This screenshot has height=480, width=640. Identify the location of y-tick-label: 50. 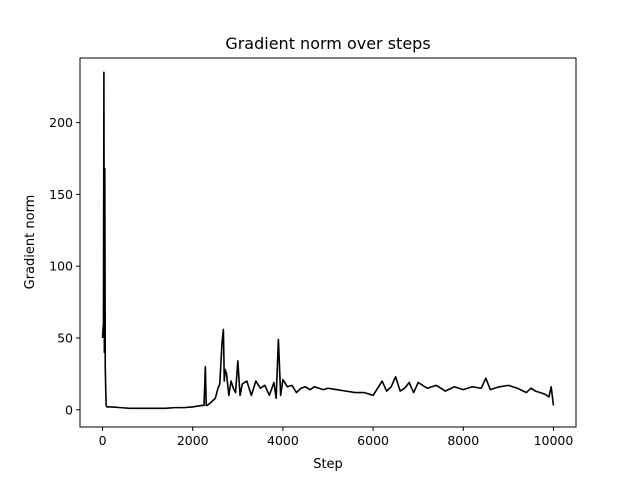
(65, 337).